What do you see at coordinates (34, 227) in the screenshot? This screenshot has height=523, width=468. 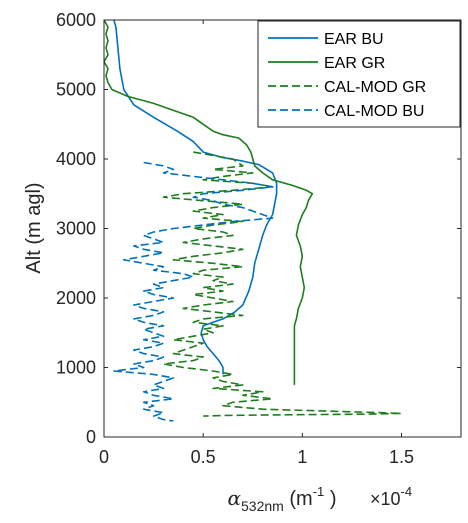 I see `y-axis-label: Alt (m agl)` at bounding box center [34, 227].